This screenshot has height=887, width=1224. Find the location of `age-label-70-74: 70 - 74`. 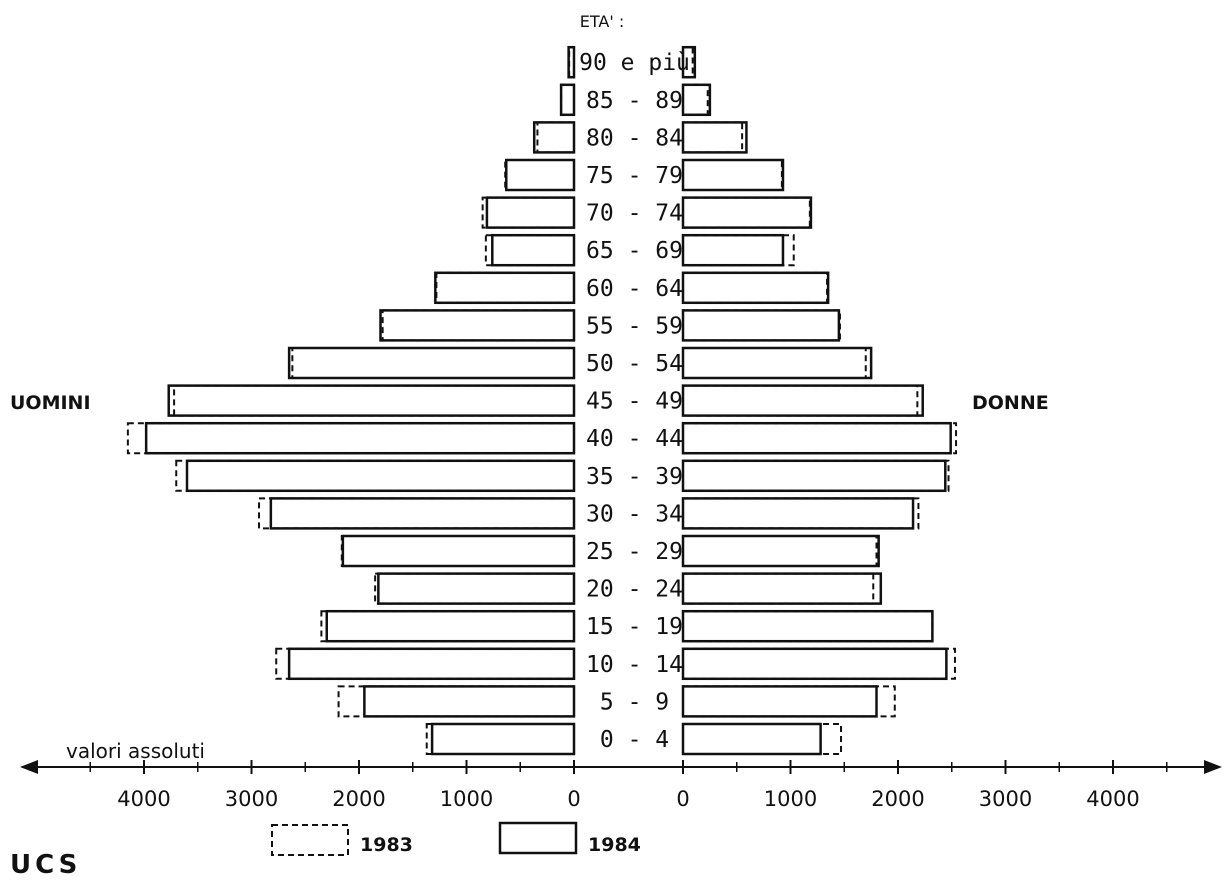

age-label-70-74: 70 - 74 is located at coordinates (634, 214).